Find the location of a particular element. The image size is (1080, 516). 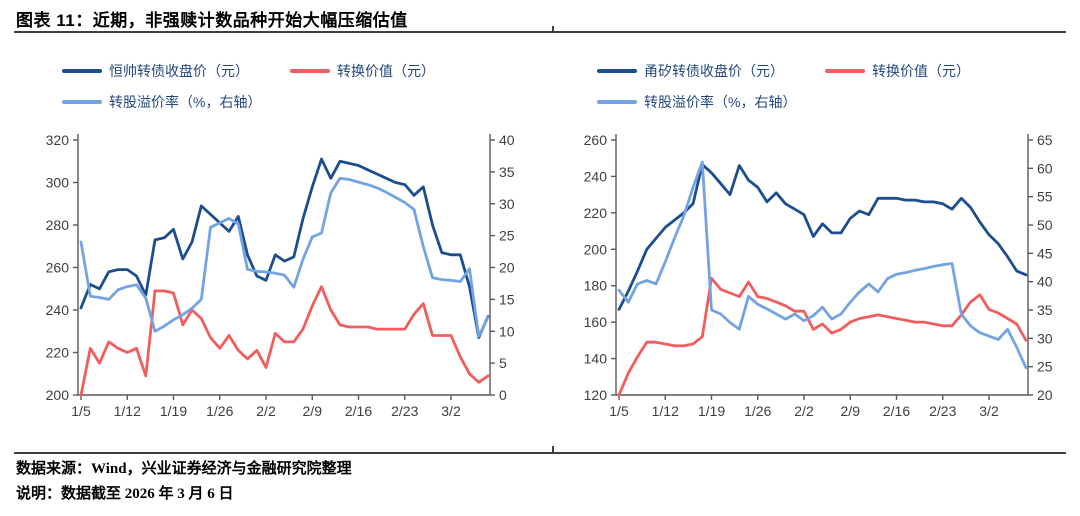

footer-divider-tick is located at coordinates (553, 449).